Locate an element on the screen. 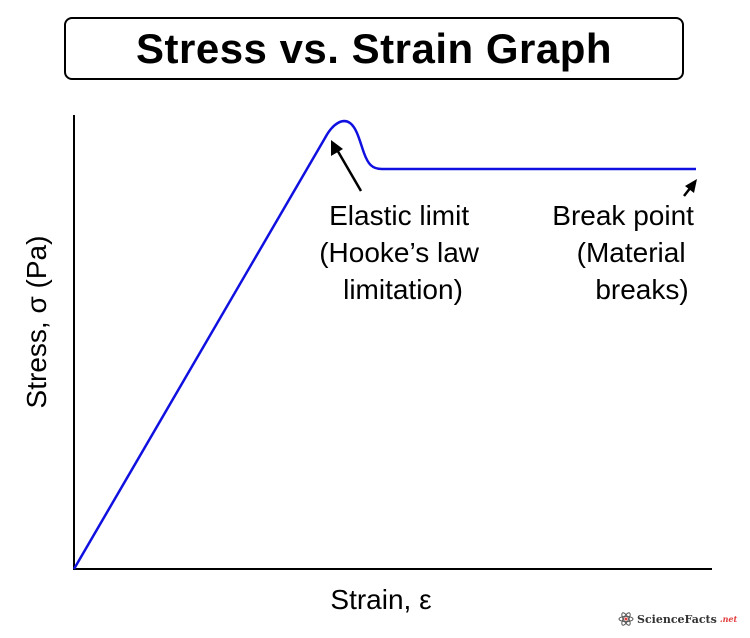 Image resolution: width=750 pixels, height=638 pixels. y-axis-title: Stress, σ (Pa) is located at coordinates (36, 322).